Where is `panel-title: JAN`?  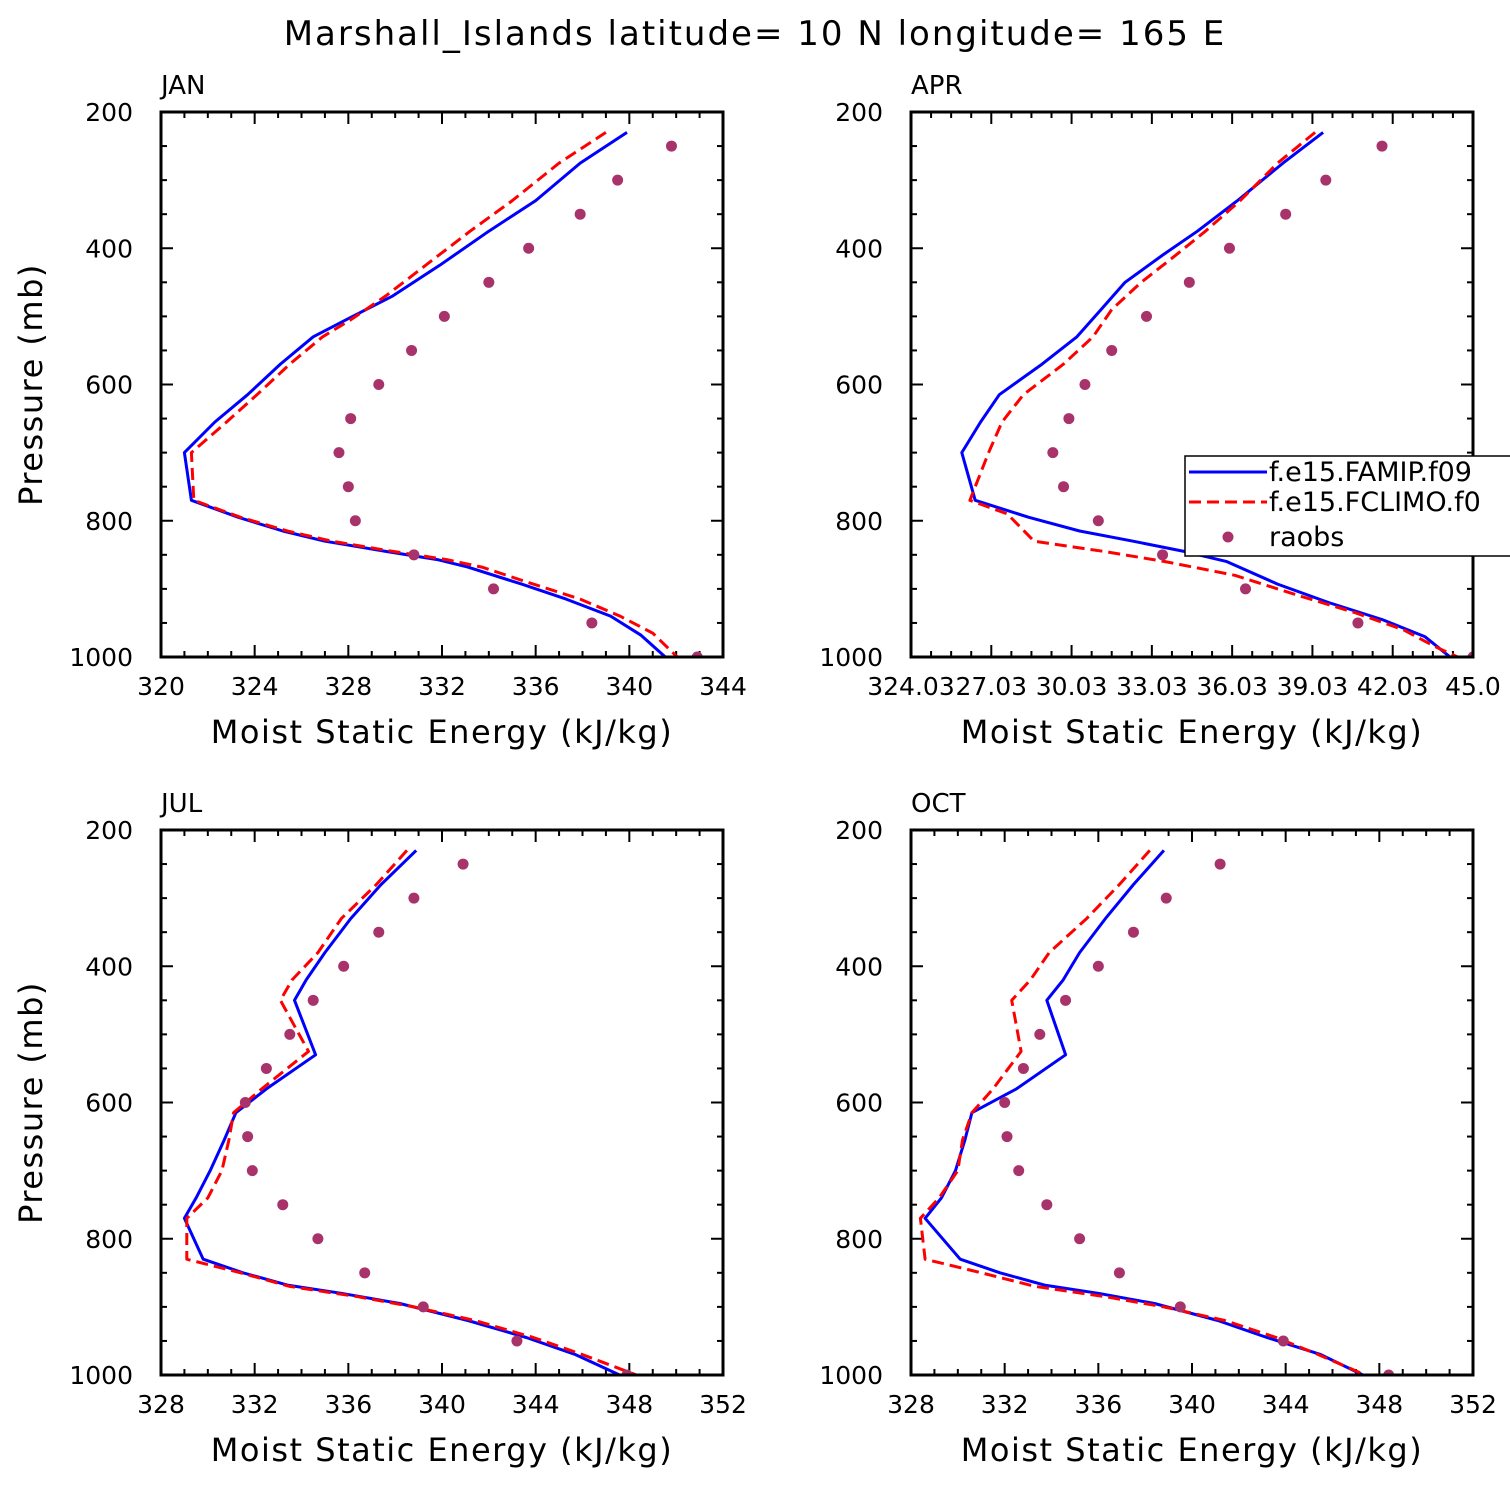 panel-title: JAN is located at coordinates (182, 86).